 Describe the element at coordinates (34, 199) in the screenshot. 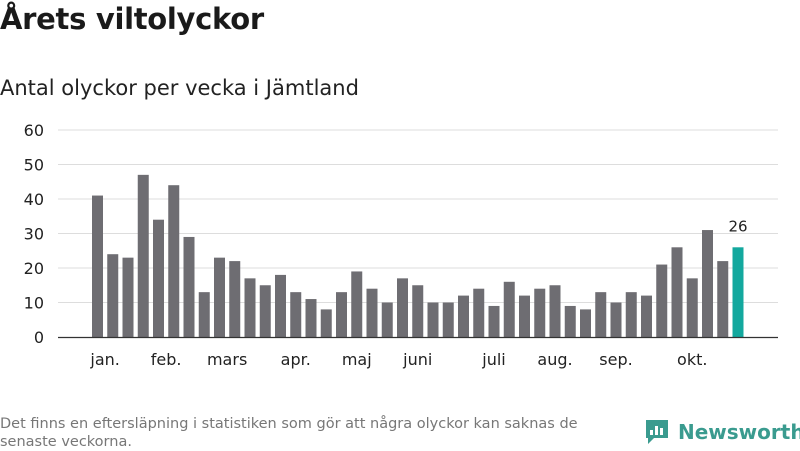

I see `y-tick-label: 40` at that location.